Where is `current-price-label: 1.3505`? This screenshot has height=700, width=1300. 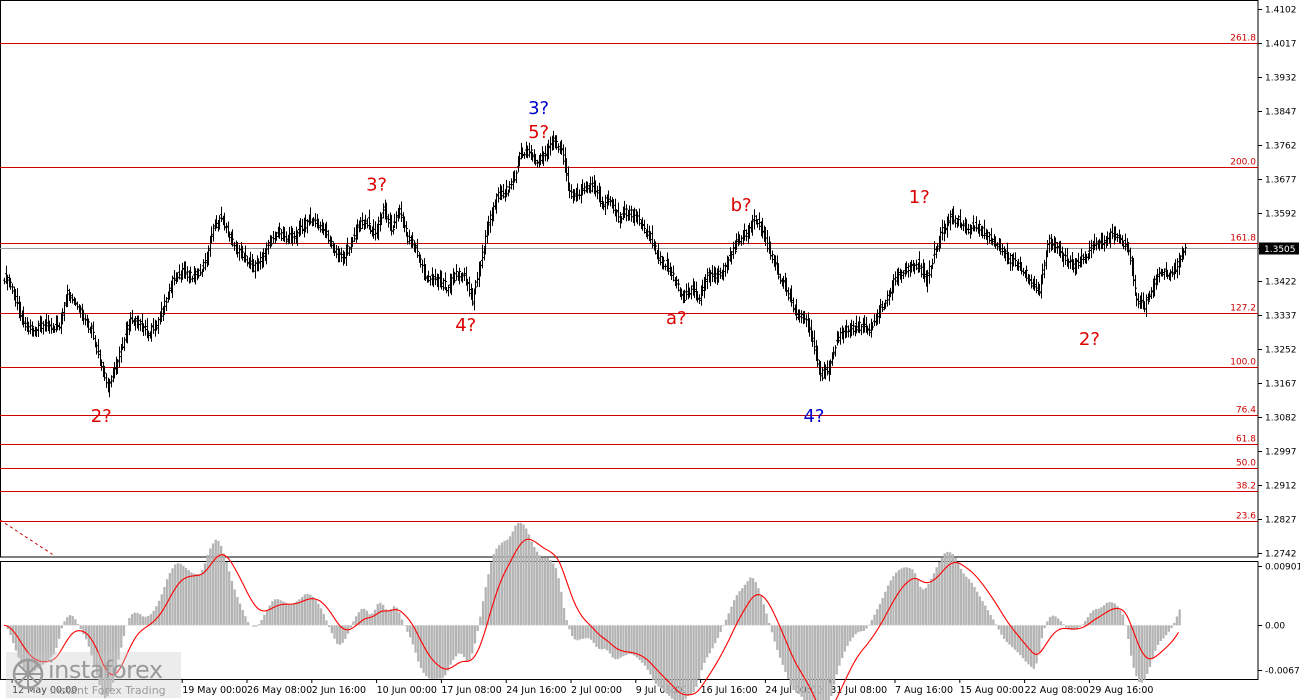 current-price-label: 1.3505 is located at coordinates (1280, 250).